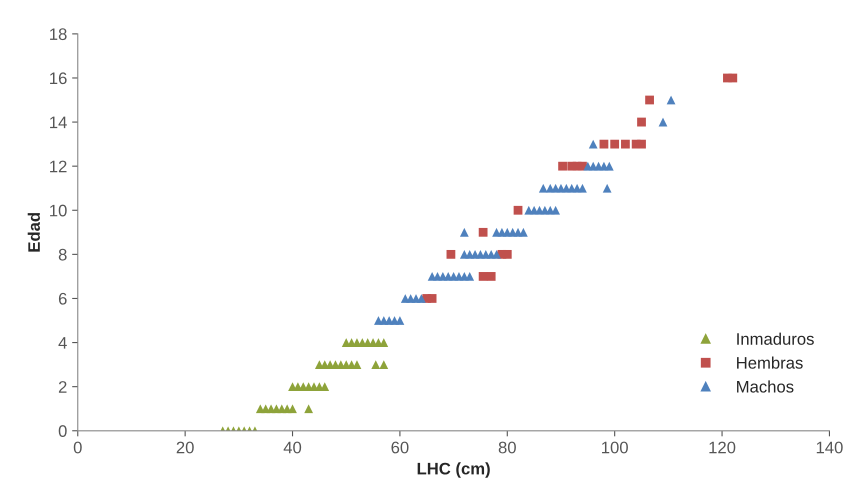  What do you see at coordinates (58, 210) in the screenshot?
I see `y-tick-label: 10` at bounding box center [58, 210].